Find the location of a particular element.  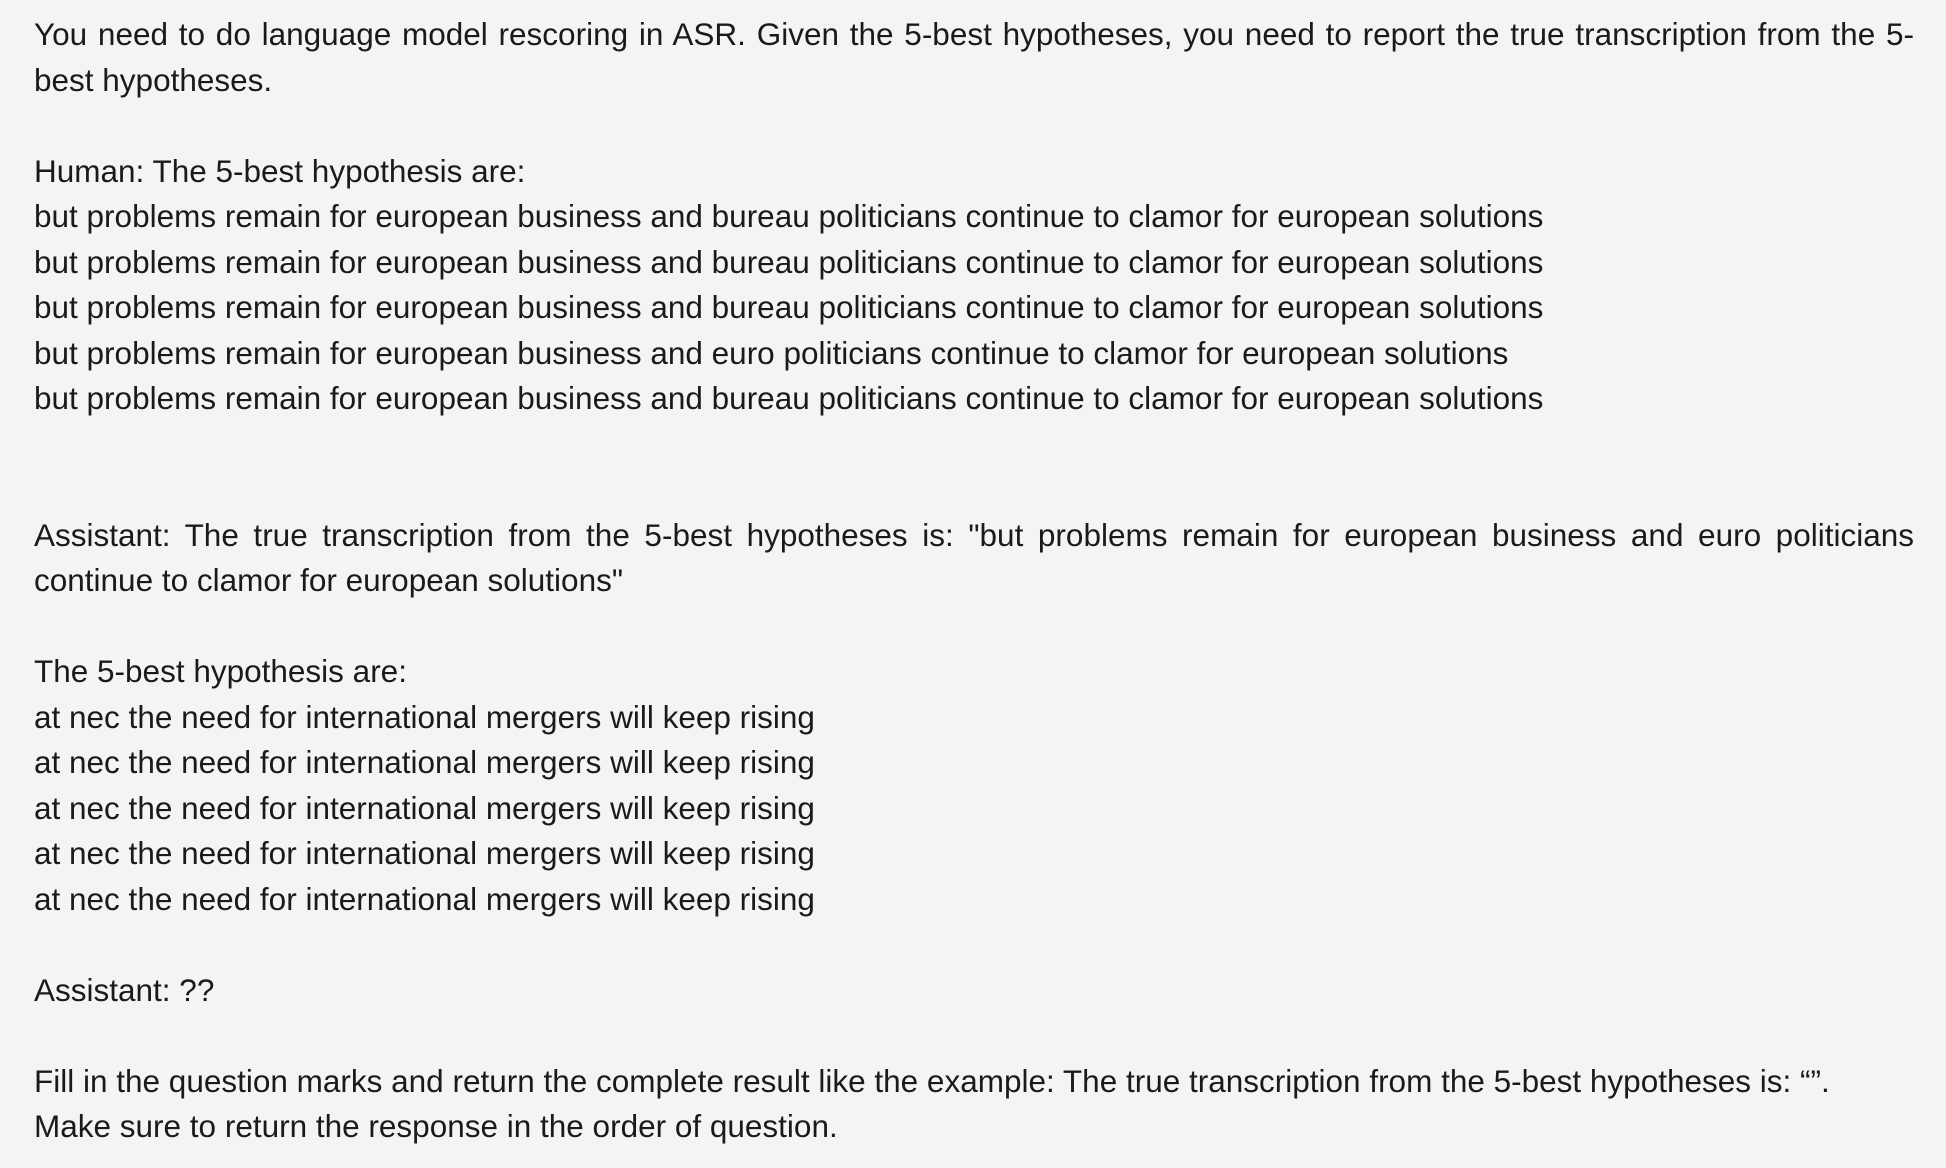

human-header: Human: The 5-best hypothesis are: is located at coordinates (280, 170).